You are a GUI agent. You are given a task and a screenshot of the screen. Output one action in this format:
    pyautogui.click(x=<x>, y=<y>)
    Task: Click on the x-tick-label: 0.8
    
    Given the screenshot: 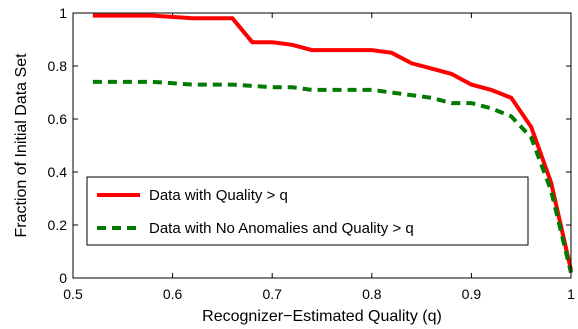 What is the action you would take?
    pyautogui.click(x=372, y=294)
    